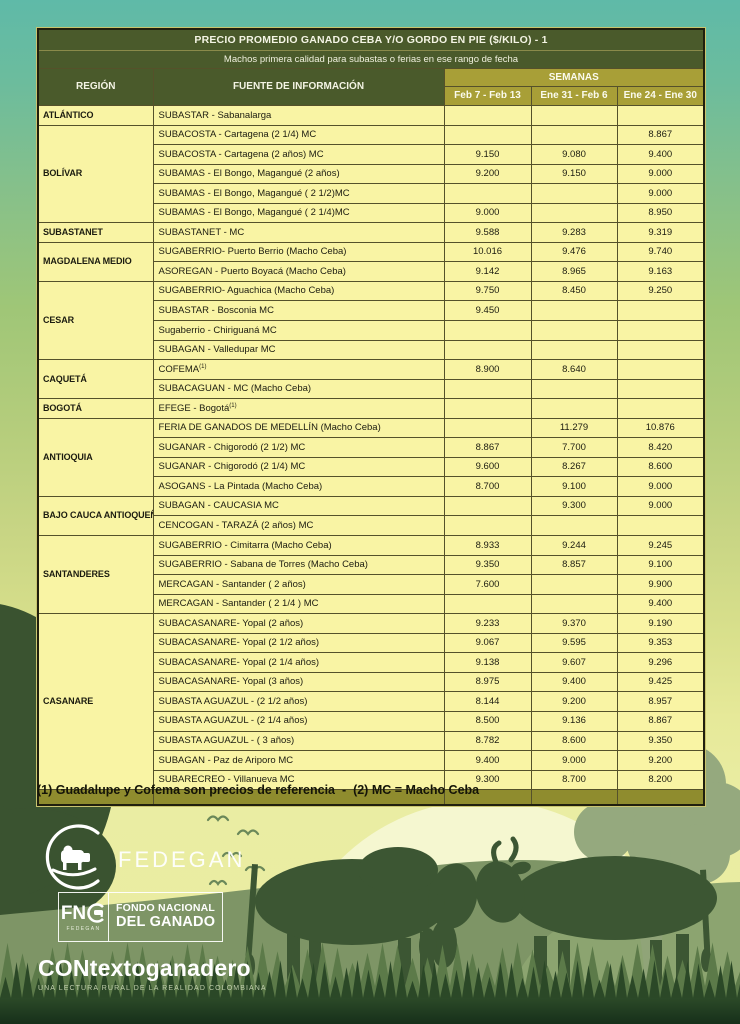 This screenshot has height=1024, width=740. What do you see at coordinates (83, 929) in the screenshot?
I see `fng-subtext: FEDEGAN` at bounding box center [83, 929].